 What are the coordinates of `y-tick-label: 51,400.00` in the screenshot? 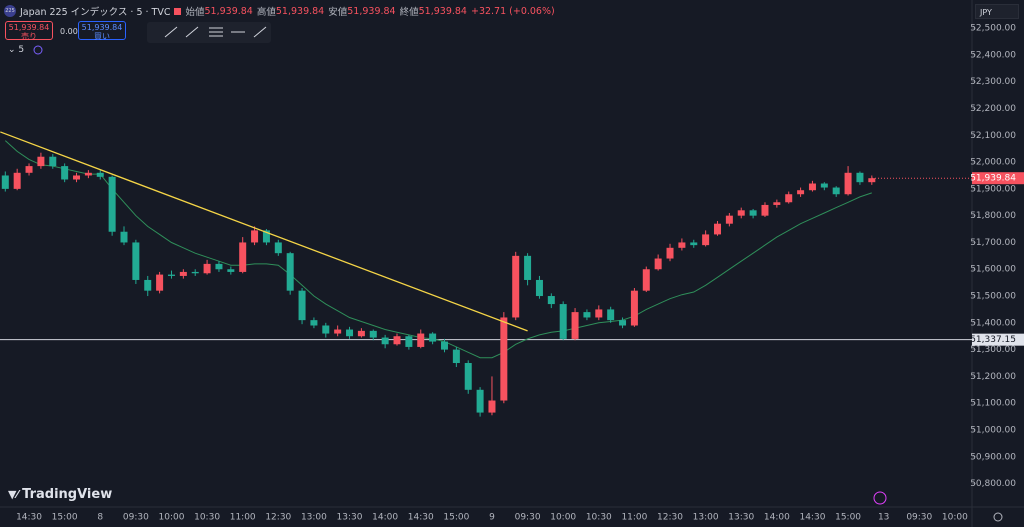 It's located at (993, 323).